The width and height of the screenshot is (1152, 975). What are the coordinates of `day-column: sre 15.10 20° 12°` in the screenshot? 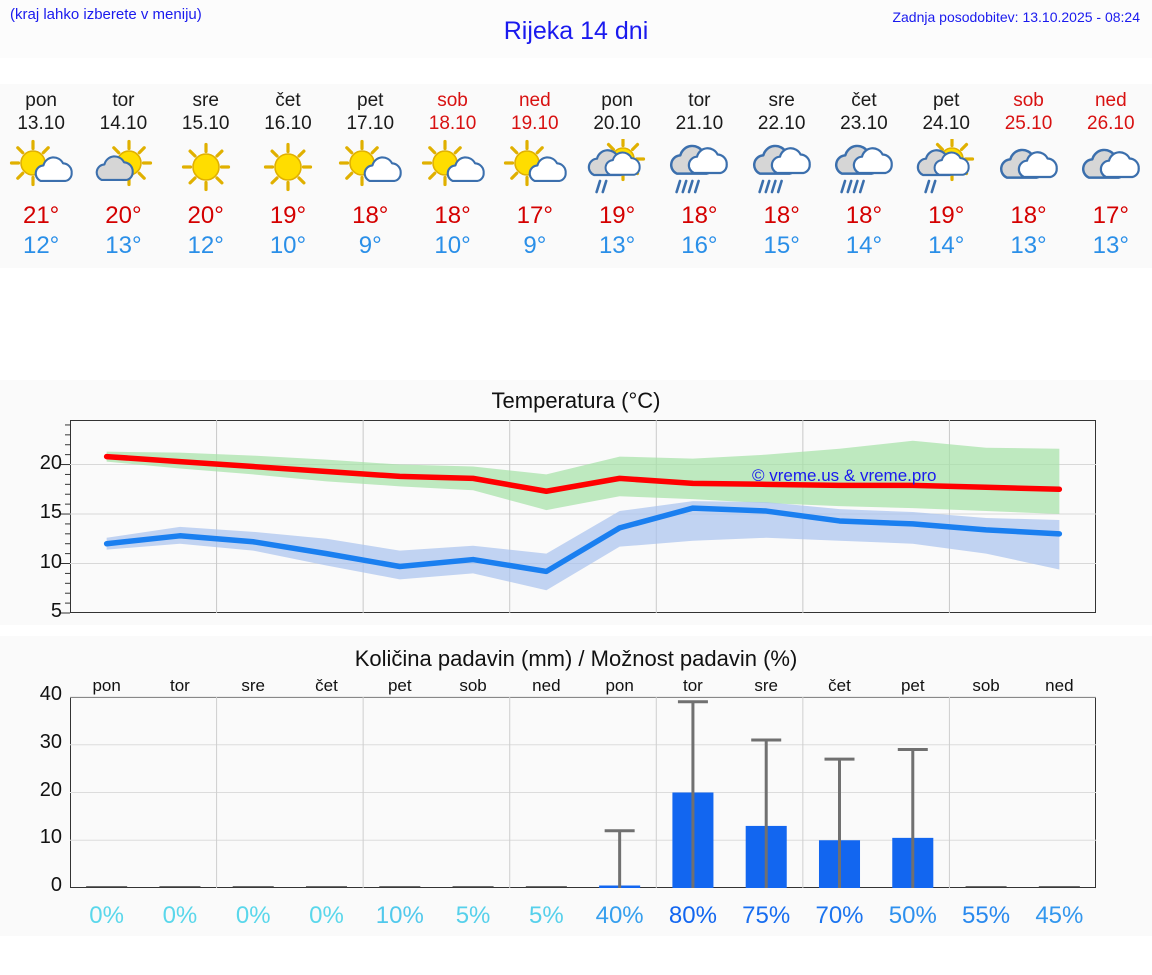 It's located at (206, 176).